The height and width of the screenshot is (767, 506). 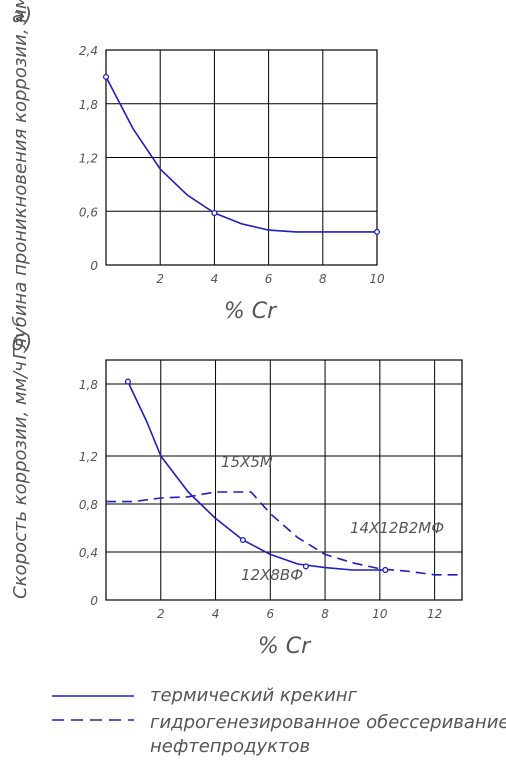 What do you see at coordinates (88, 505) in the screenshot?
I see `y-tick-label: 0,8` at bounding box center [88, 505].